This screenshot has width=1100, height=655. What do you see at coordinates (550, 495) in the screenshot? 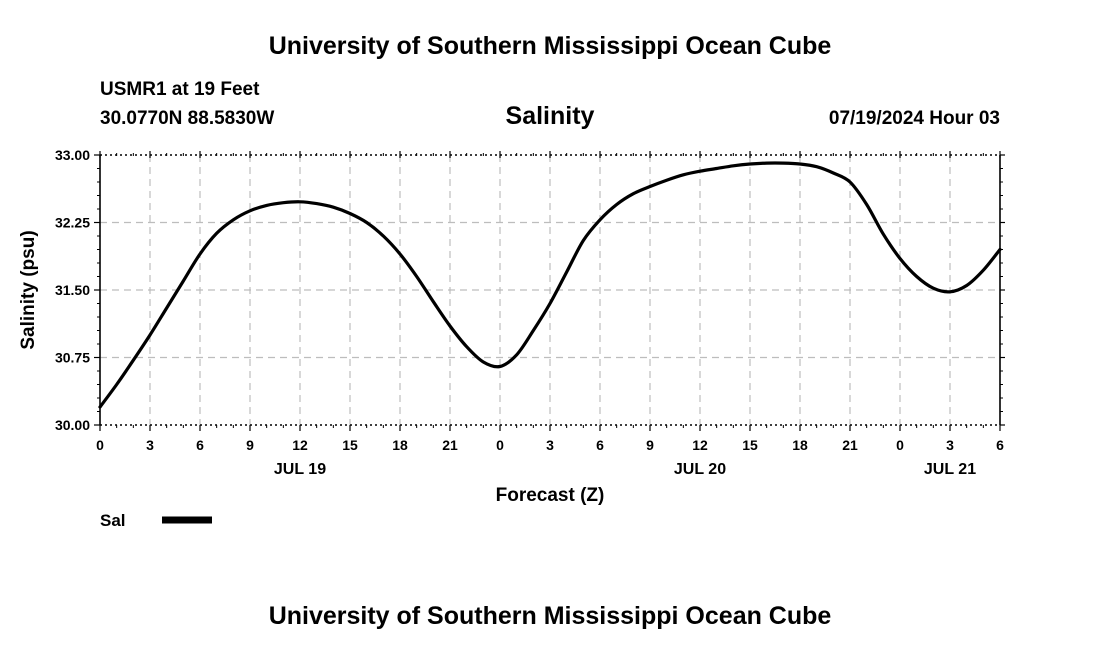
I see `x-axis-title: Forecast (Z)` at bounding box center [550, 495].